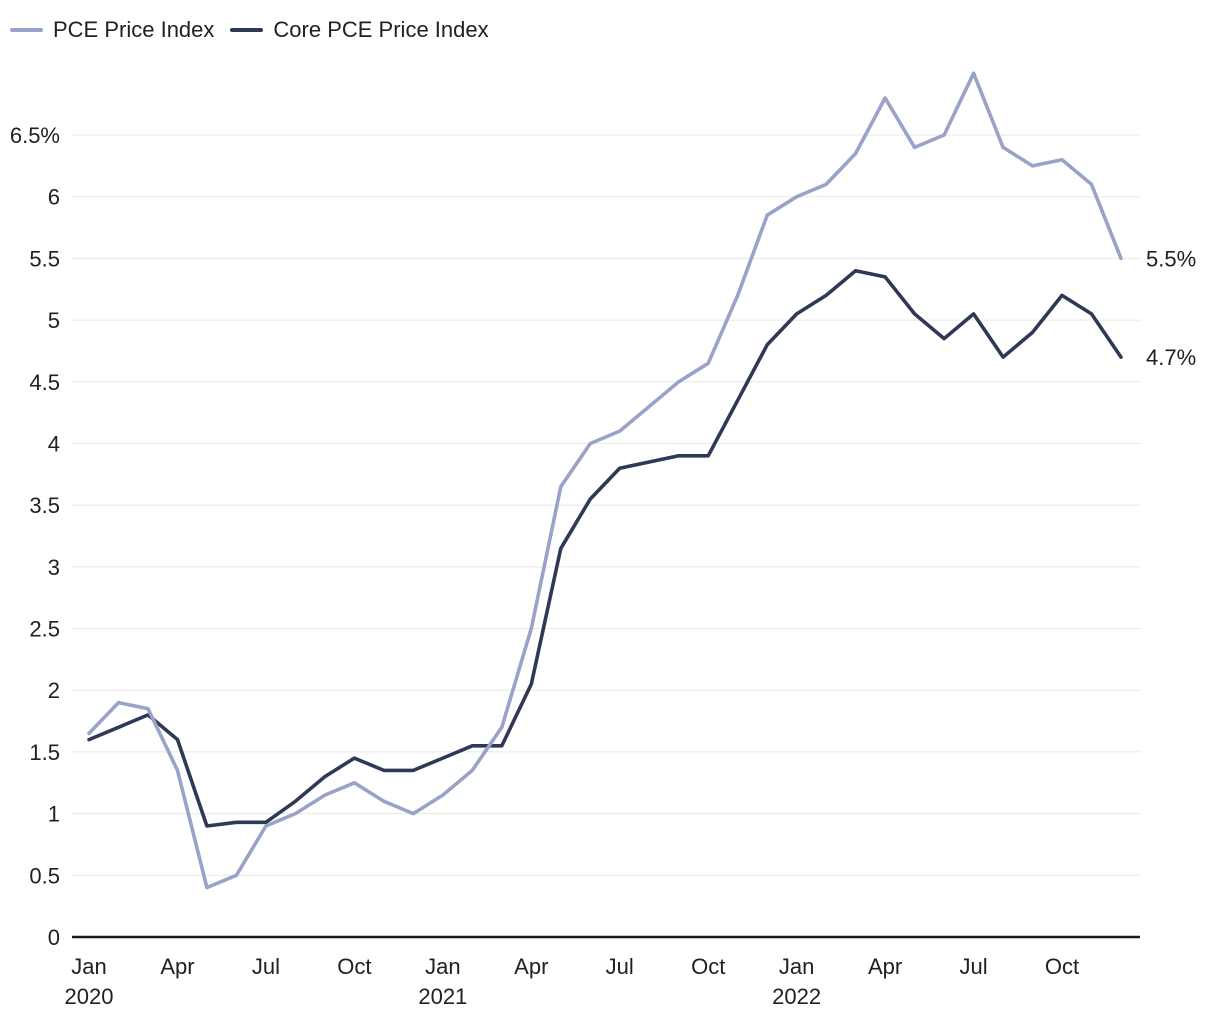 The width and height of the screenshot is (1220, 1020). I want to click on chart-legend: PCE Price Index Core PCE Price Index, so click(249, 30).